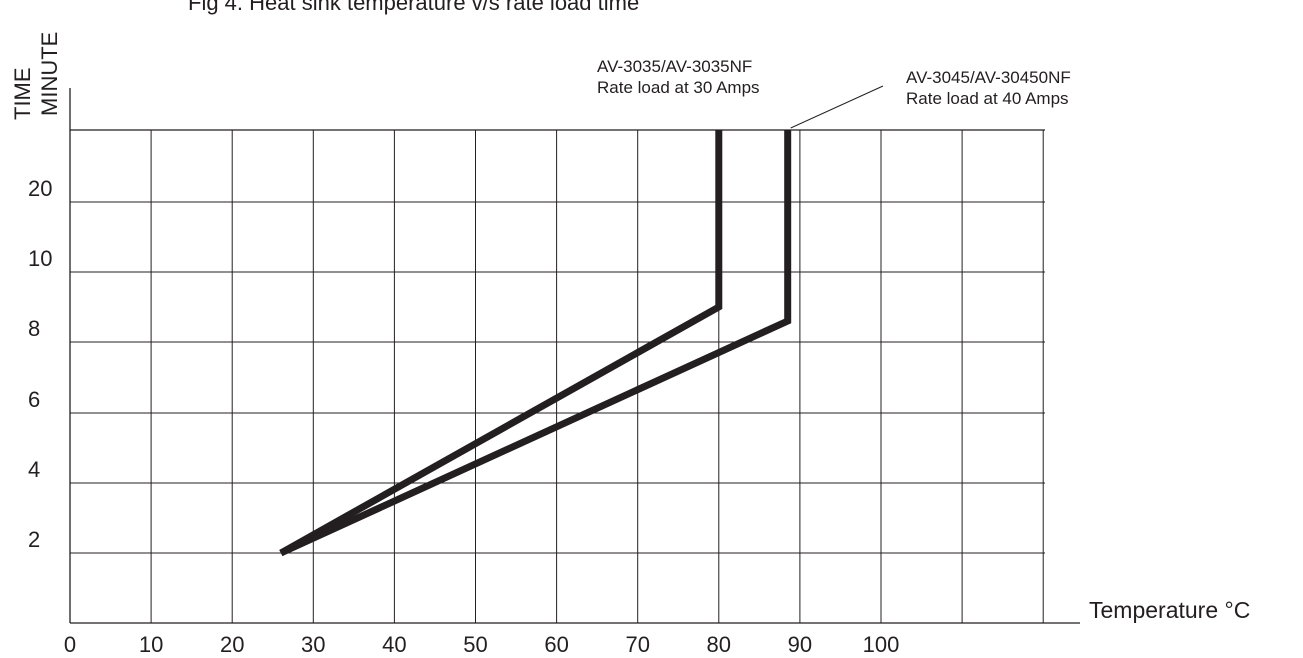 The image size is (1303, 658). What do you see at coordinates (475, 644) in the screenshot?
I see `x-tick-label: 50` at bounding box center [475, 644].